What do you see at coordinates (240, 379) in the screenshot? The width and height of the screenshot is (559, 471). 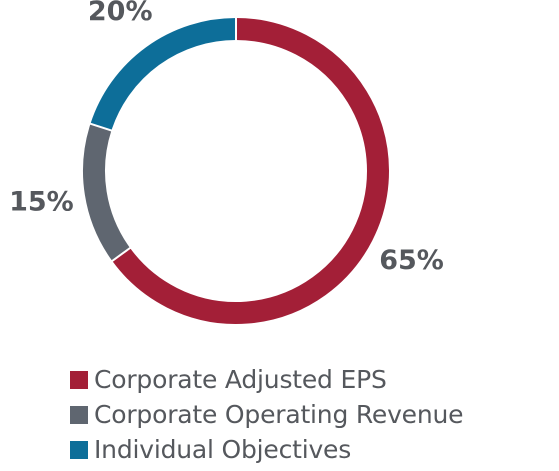 I see `legend-label: Corporate Adjusted EPS` at bounding box center [240, 379].